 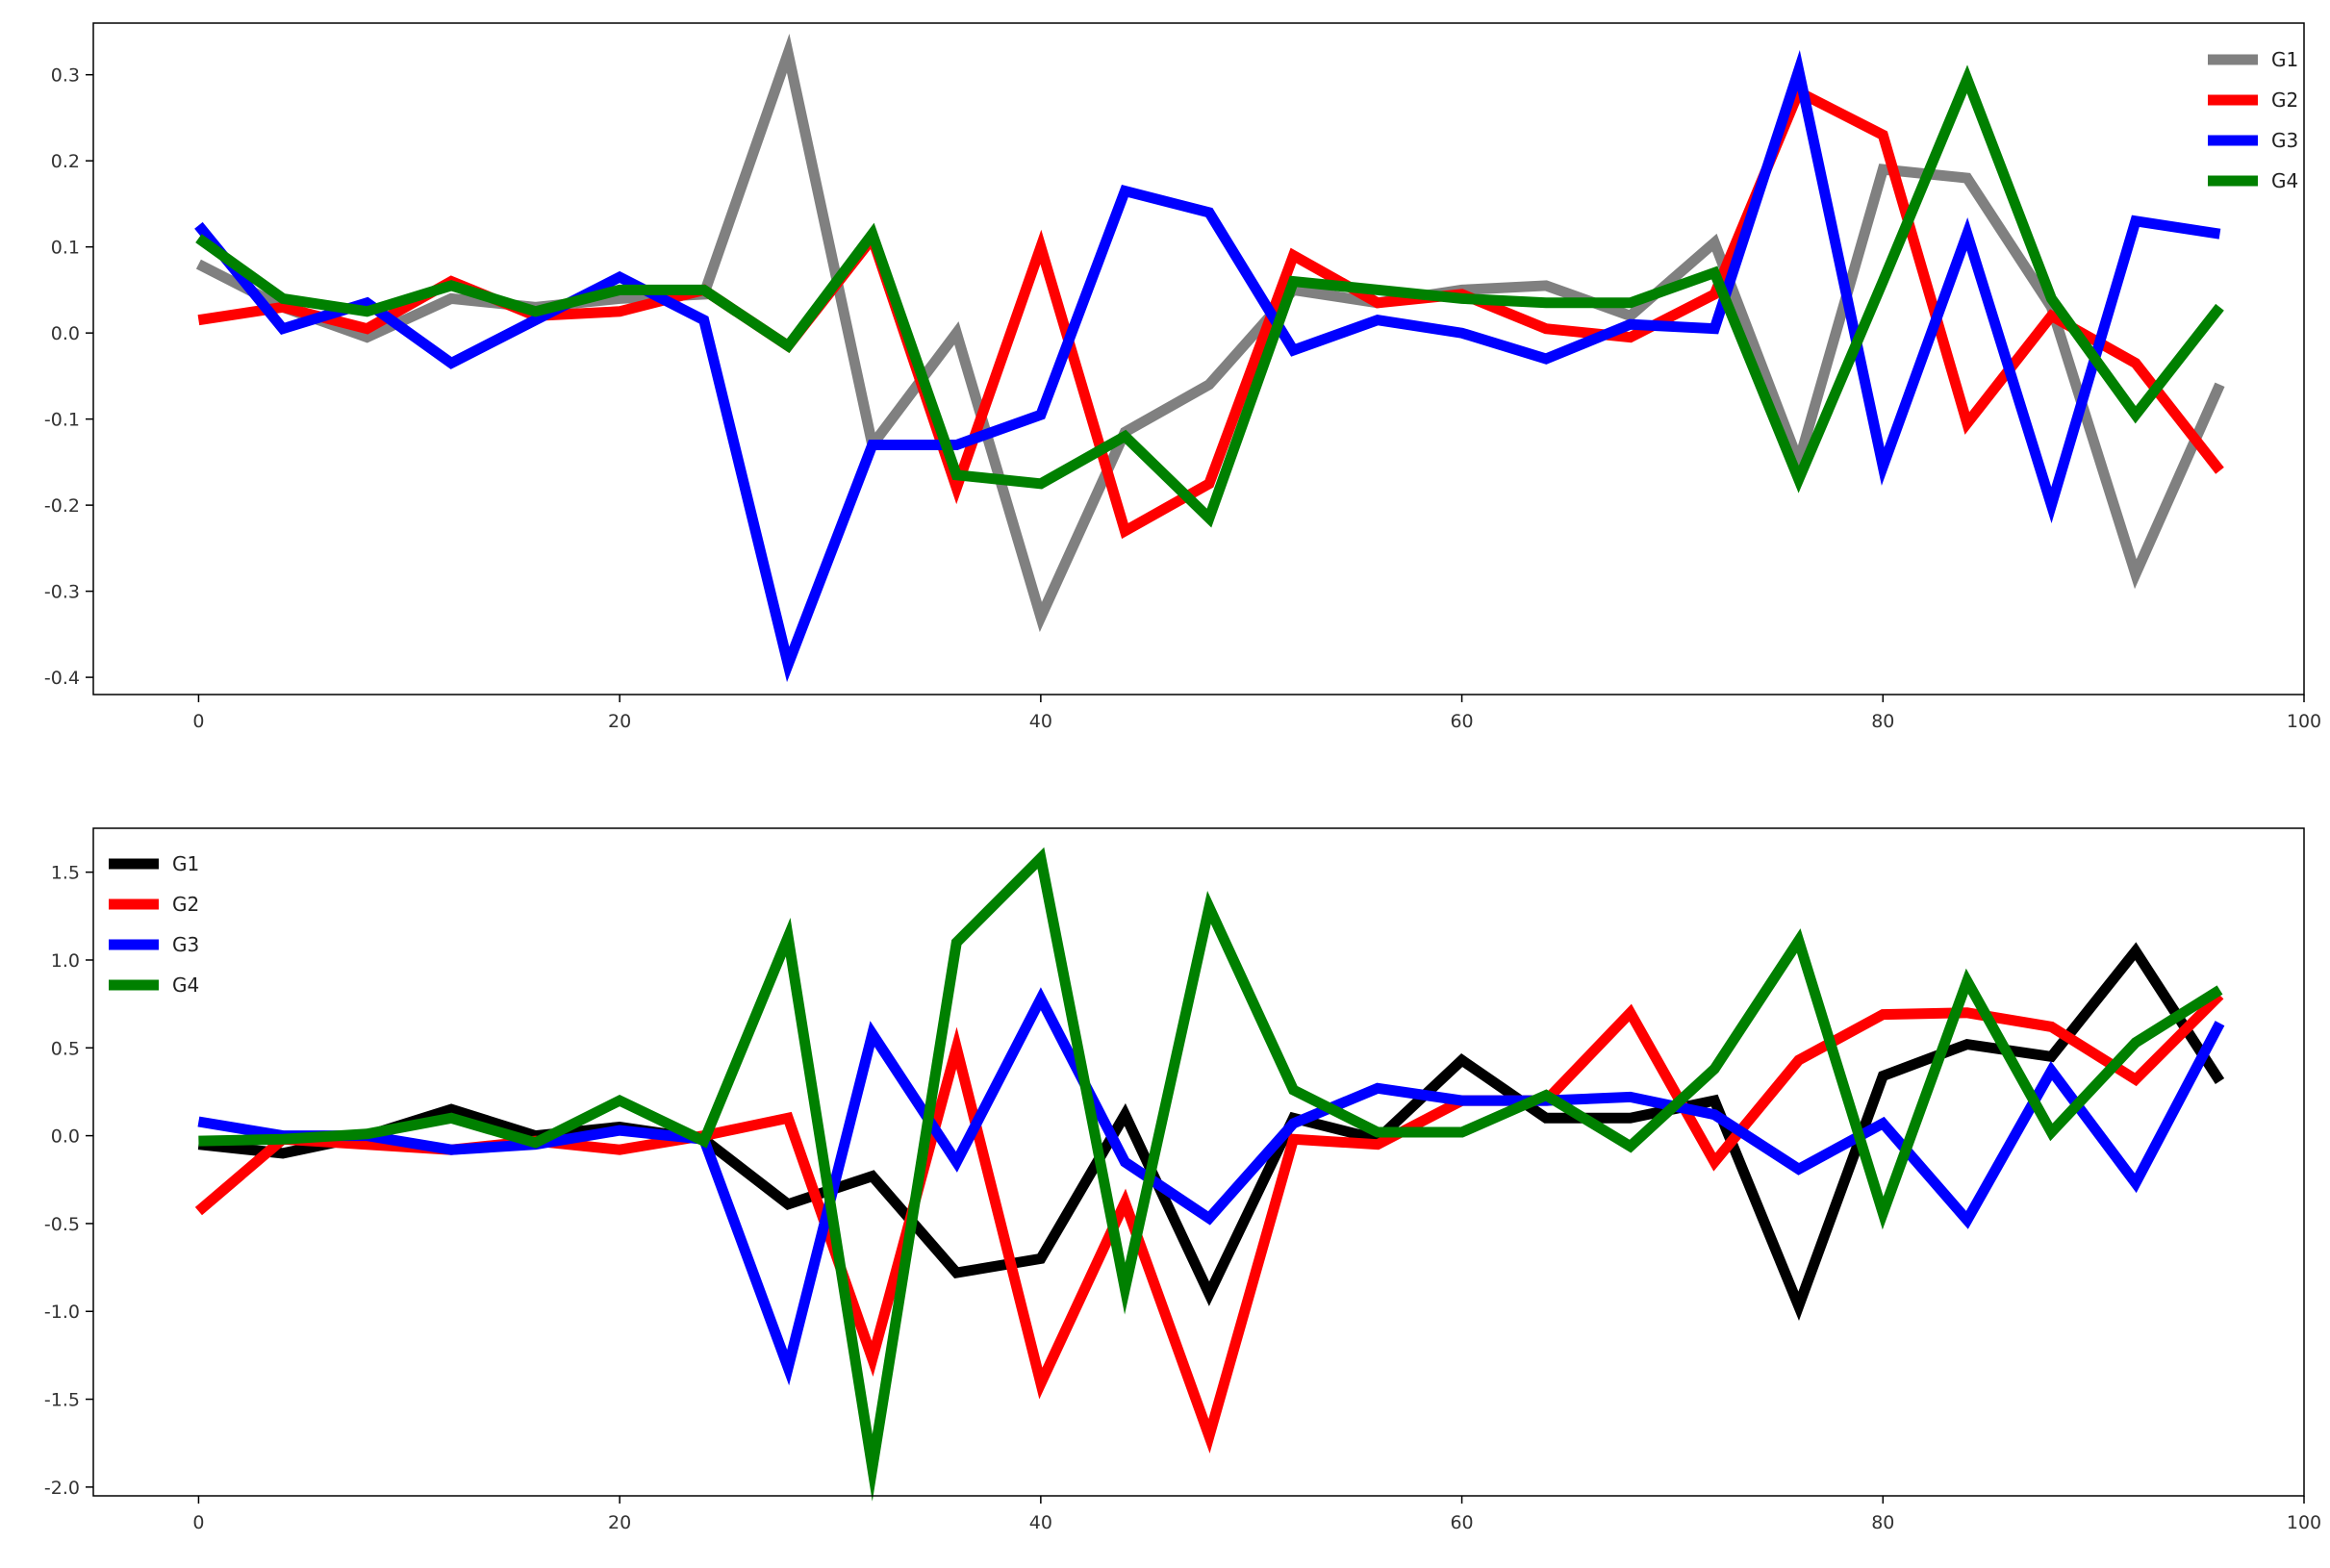 I want to click on y-tick-label: 0.2, so click(x=65, y=161).